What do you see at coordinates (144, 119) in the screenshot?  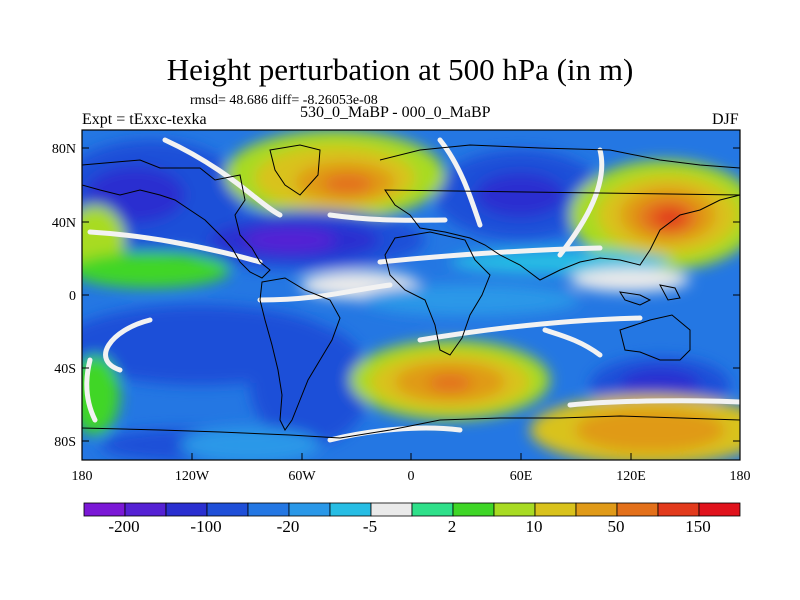 I see `experiment-label: Expt = tExxc-texka` at bounding box center [144, 119].